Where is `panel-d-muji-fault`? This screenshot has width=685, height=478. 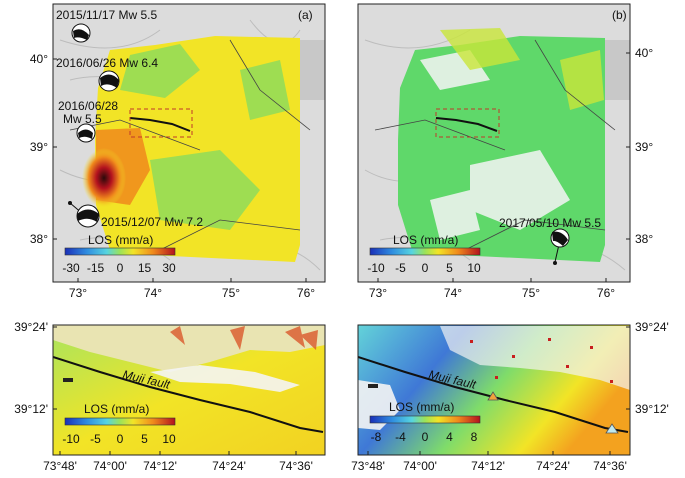 panel-d-muji-fault is located at coordinates (493, 394).